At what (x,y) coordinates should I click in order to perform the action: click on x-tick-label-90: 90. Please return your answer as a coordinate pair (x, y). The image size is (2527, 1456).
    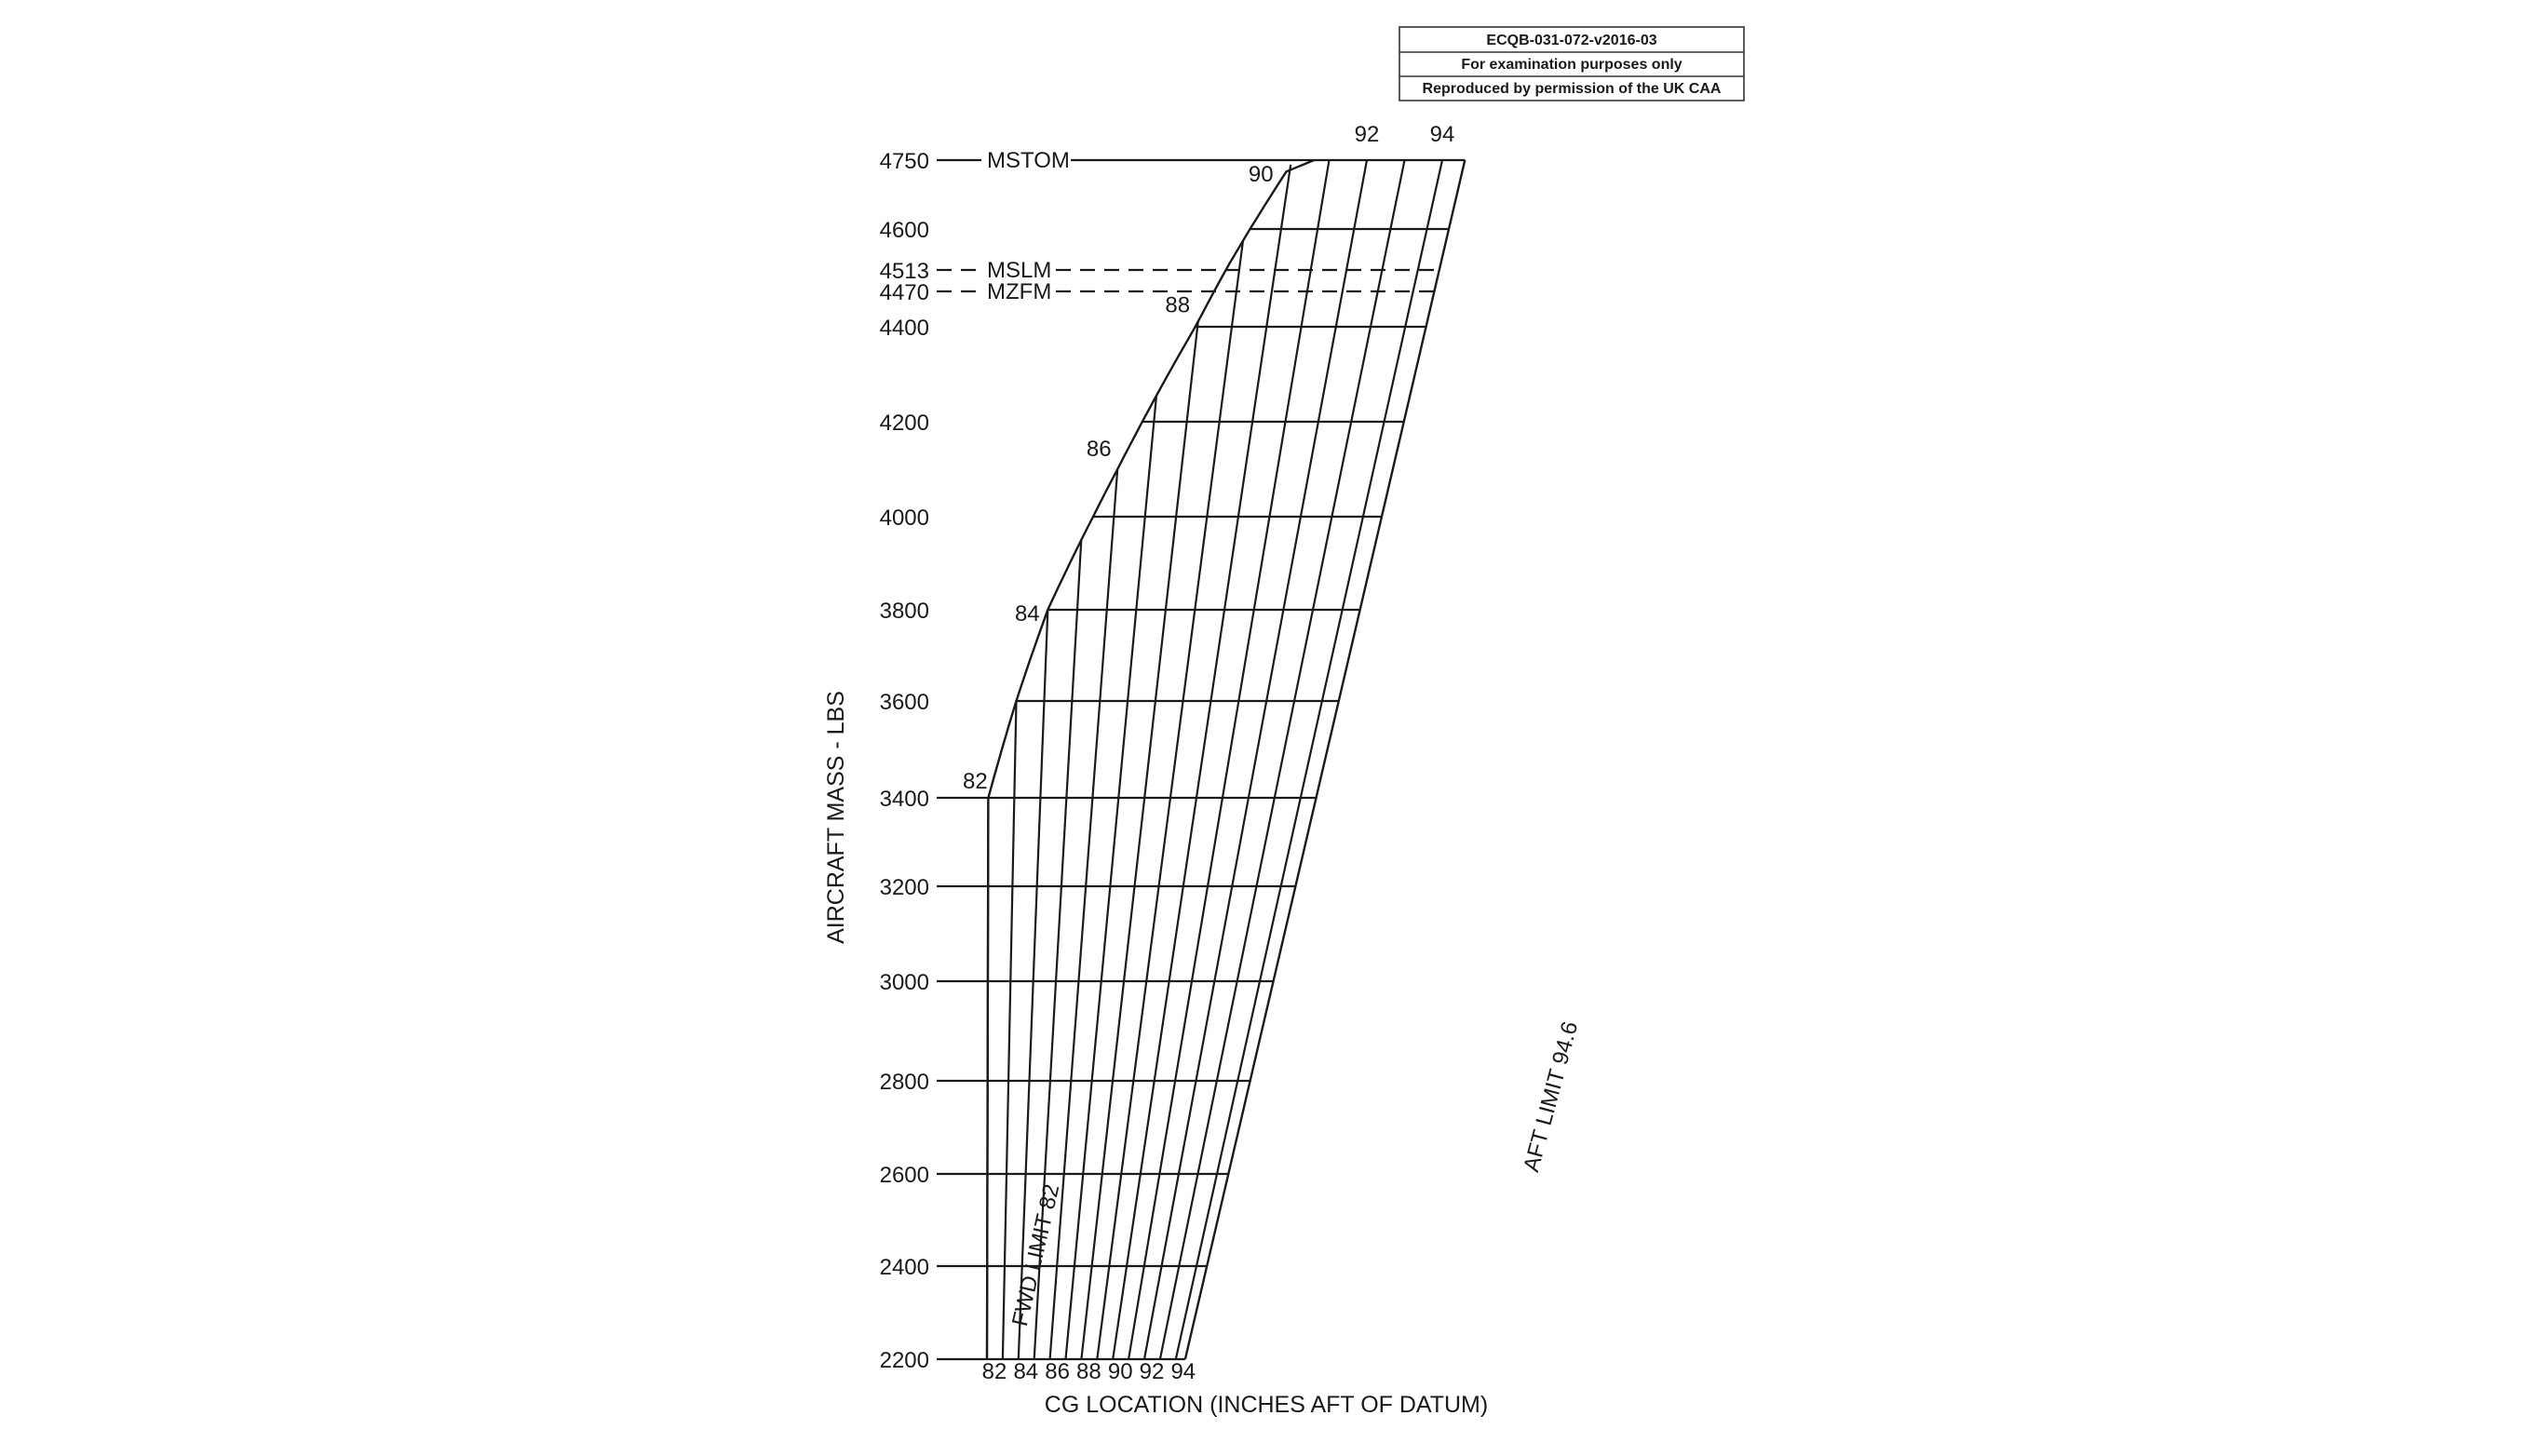
    Looking at the image, I should click on (1121, 1371).